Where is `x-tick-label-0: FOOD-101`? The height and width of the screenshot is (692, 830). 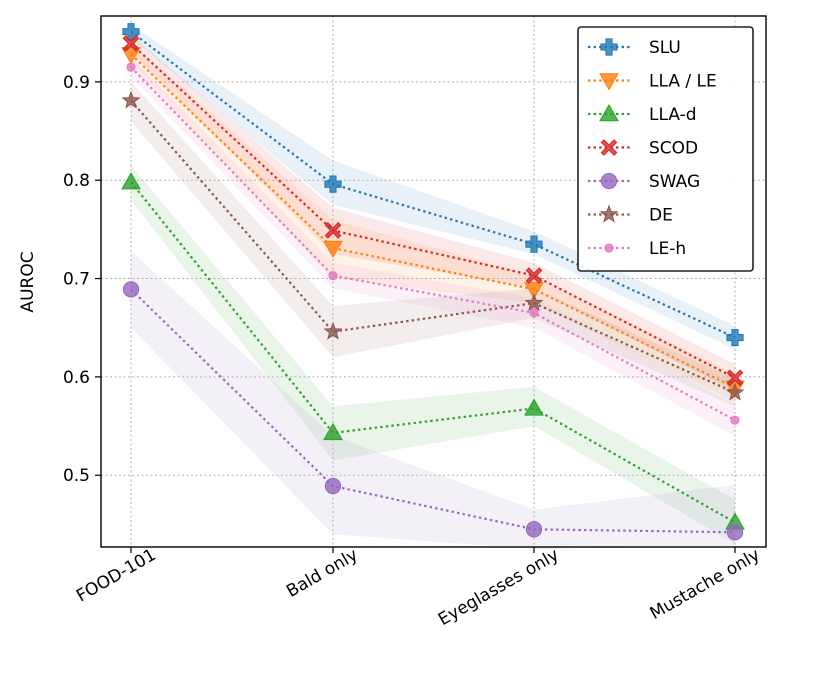 x-tick-label-0: FOOD-101 is located at coordinates (116, 575).